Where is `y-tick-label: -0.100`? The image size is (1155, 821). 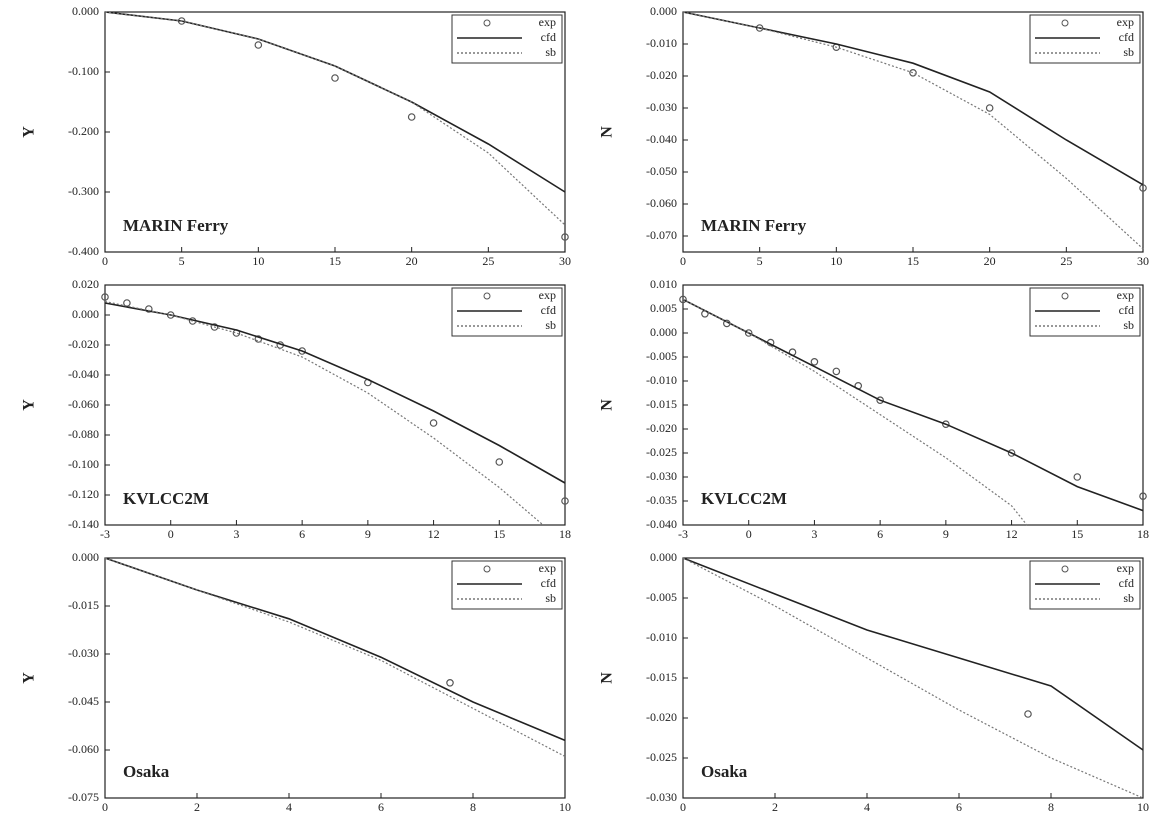 y-tick-label: -0.100 is located at coordinates (83, 71).